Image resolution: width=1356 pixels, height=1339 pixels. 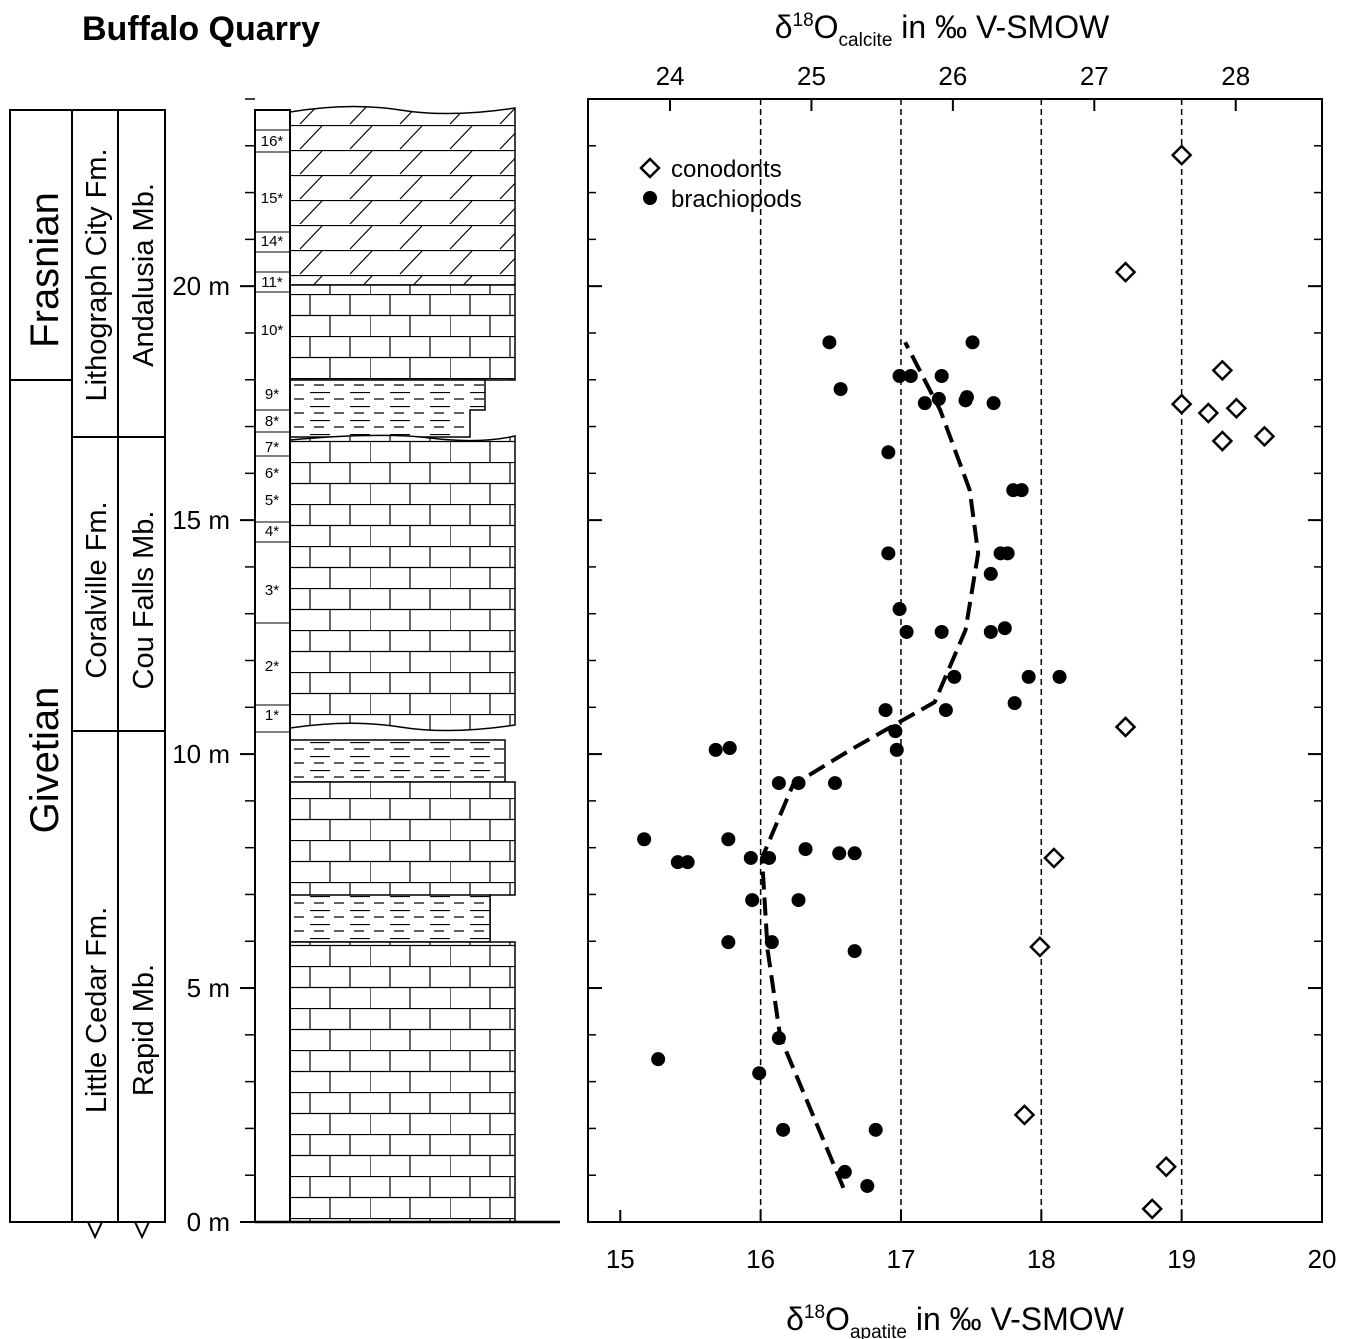 What do you see at coordinates (87, 674) in the screenshot?
I see `strat-frames` at bounding box center [87, 674].